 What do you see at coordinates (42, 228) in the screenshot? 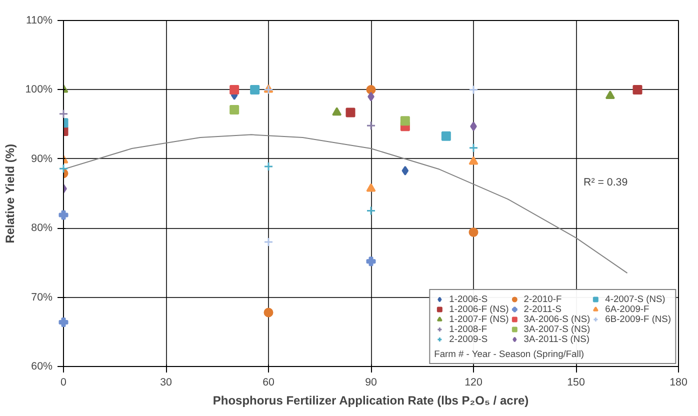
I see `y-tick-label: 80%` at bounding box center [42, 228].